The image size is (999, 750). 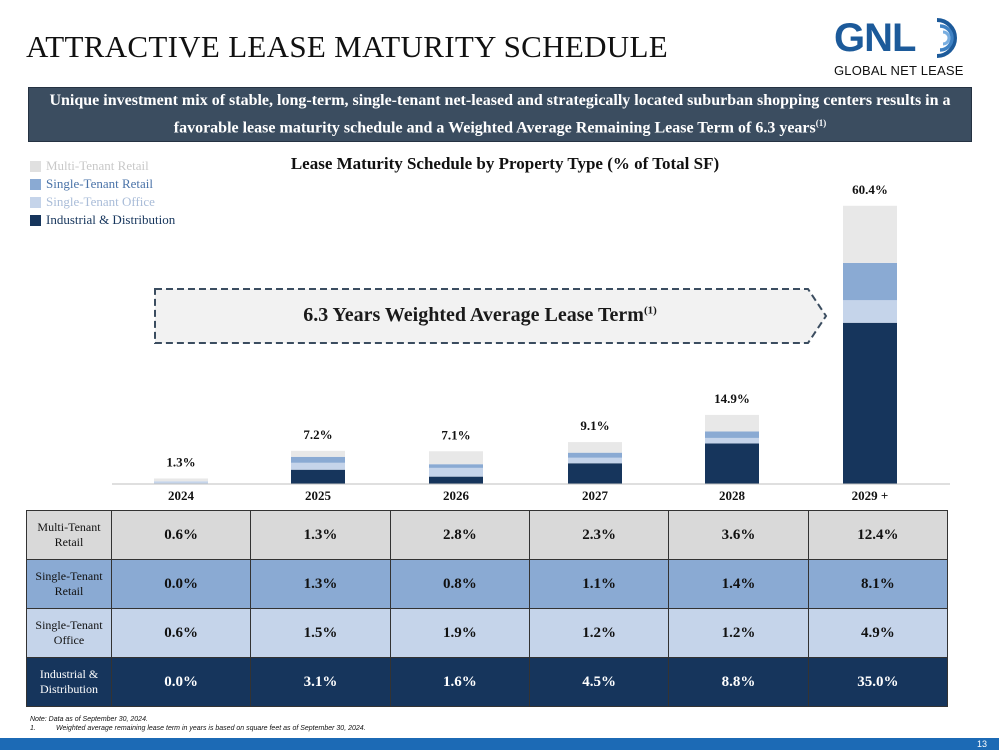 I want to click on company-logo: GNL GLOBAL NET LEASE, so click(x=902, y=48).